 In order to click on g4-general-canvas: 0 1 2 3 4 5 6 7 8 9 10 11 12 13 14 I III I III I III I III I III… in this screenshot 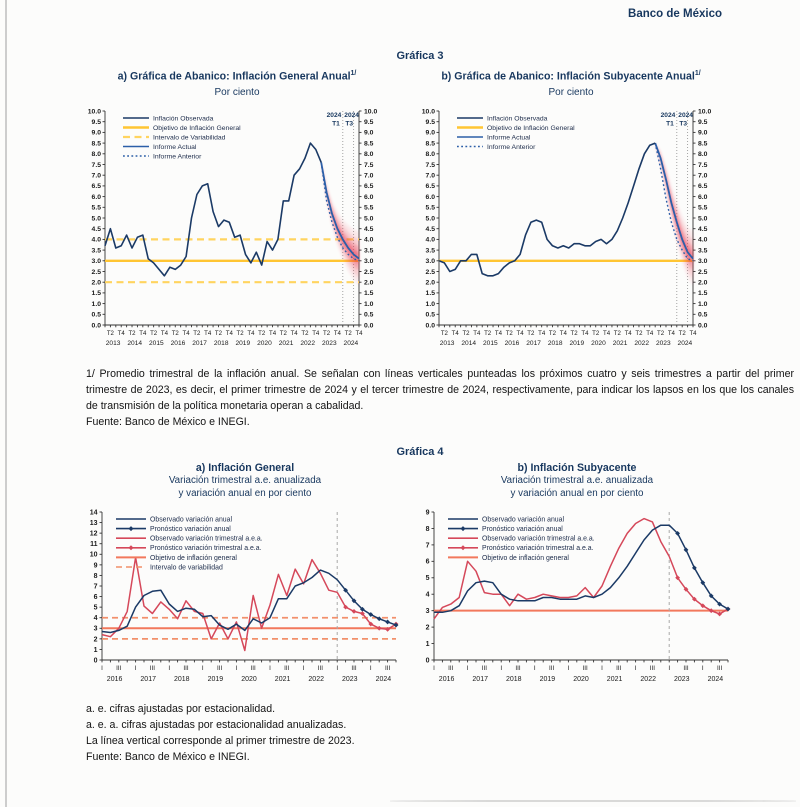, I will do `click(245, 597)`.